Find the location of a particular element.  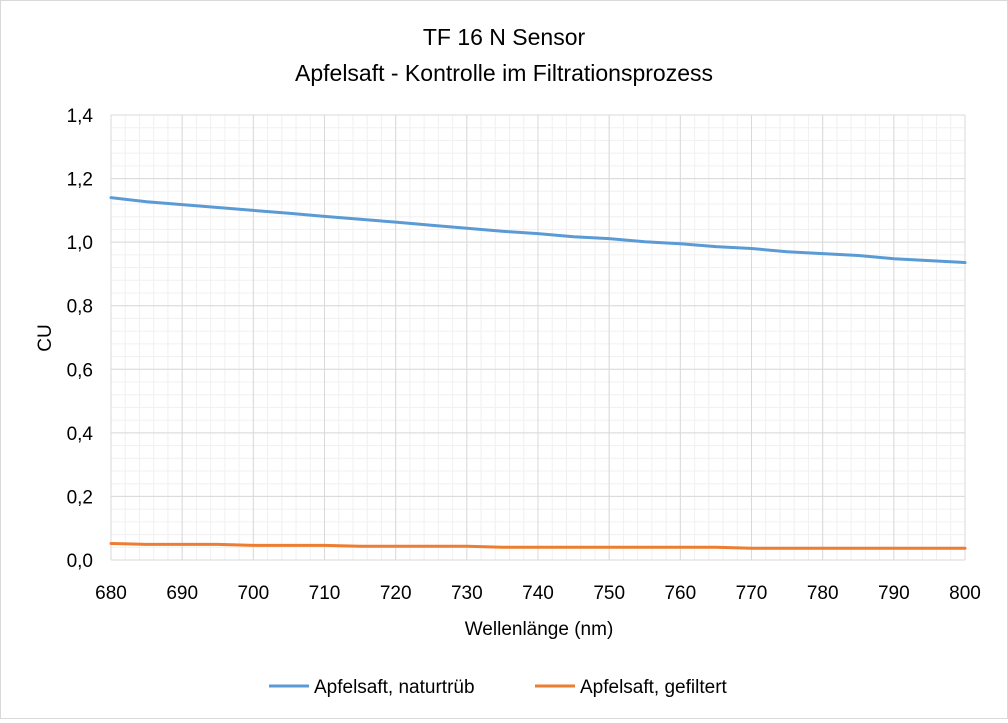

x-tick-label: 760 is located at coordinates (680, 593).